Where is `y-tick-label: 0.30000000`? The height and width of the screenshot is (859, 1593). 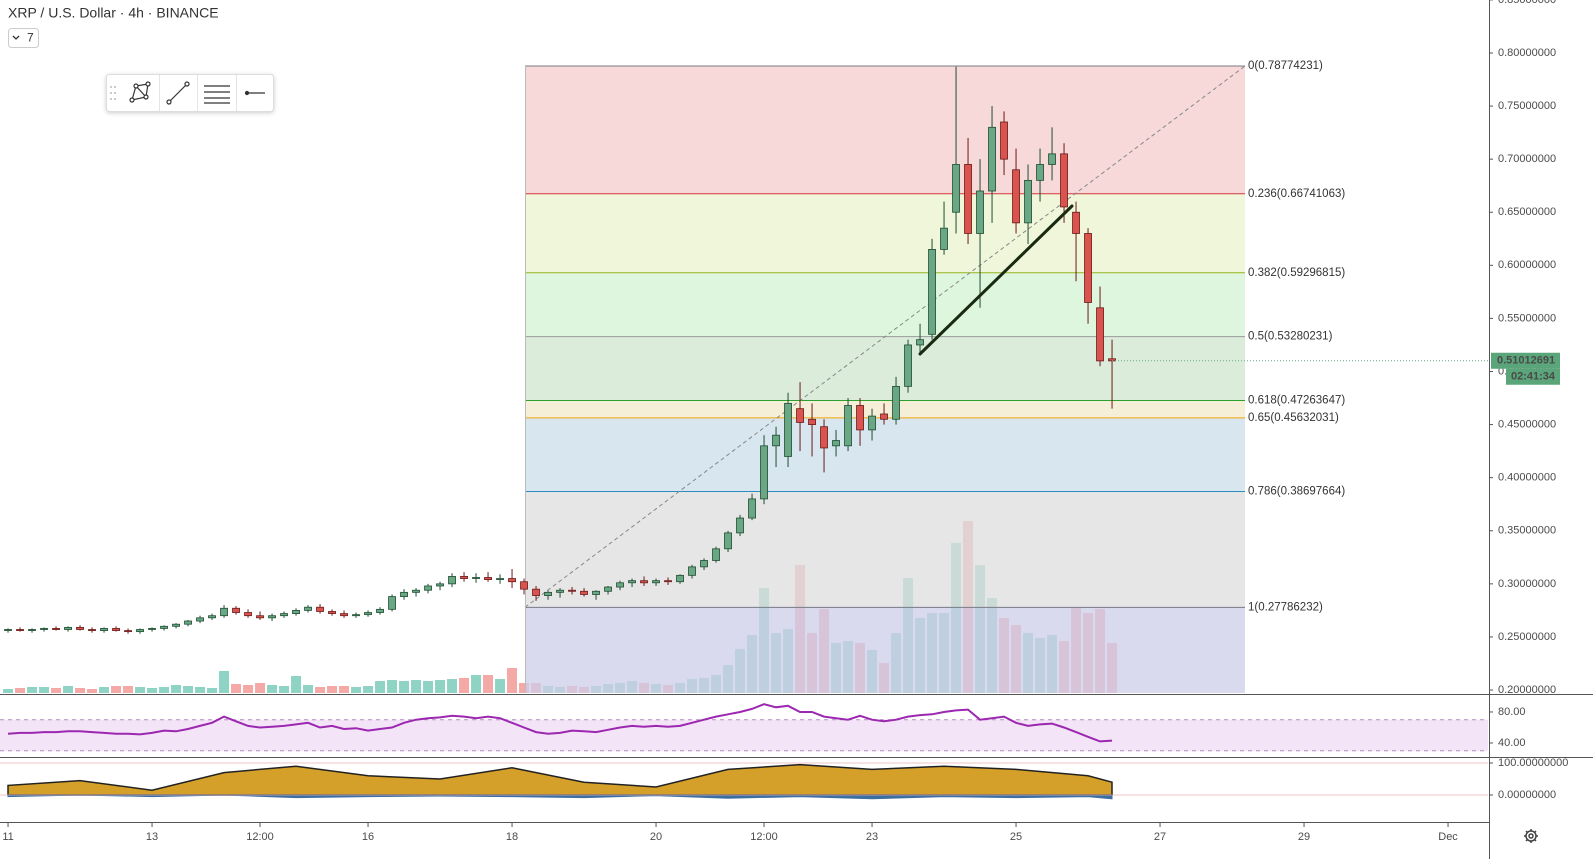 y-tick-label: 0.30000000 is located at coordinates (1527, 584).